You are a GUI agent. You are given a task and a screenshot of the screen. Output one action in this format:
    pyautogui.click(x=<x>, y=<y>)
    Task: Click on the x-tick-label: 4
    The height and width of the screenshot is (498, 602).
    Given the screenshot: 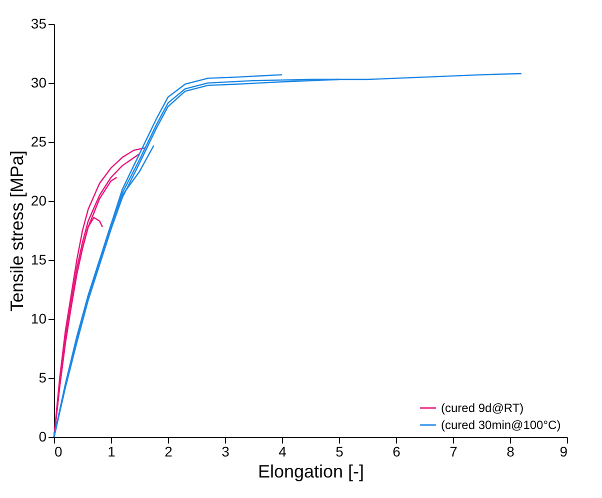 What is the action you would take?
    pyautogui.click(x=282, y=452)
    